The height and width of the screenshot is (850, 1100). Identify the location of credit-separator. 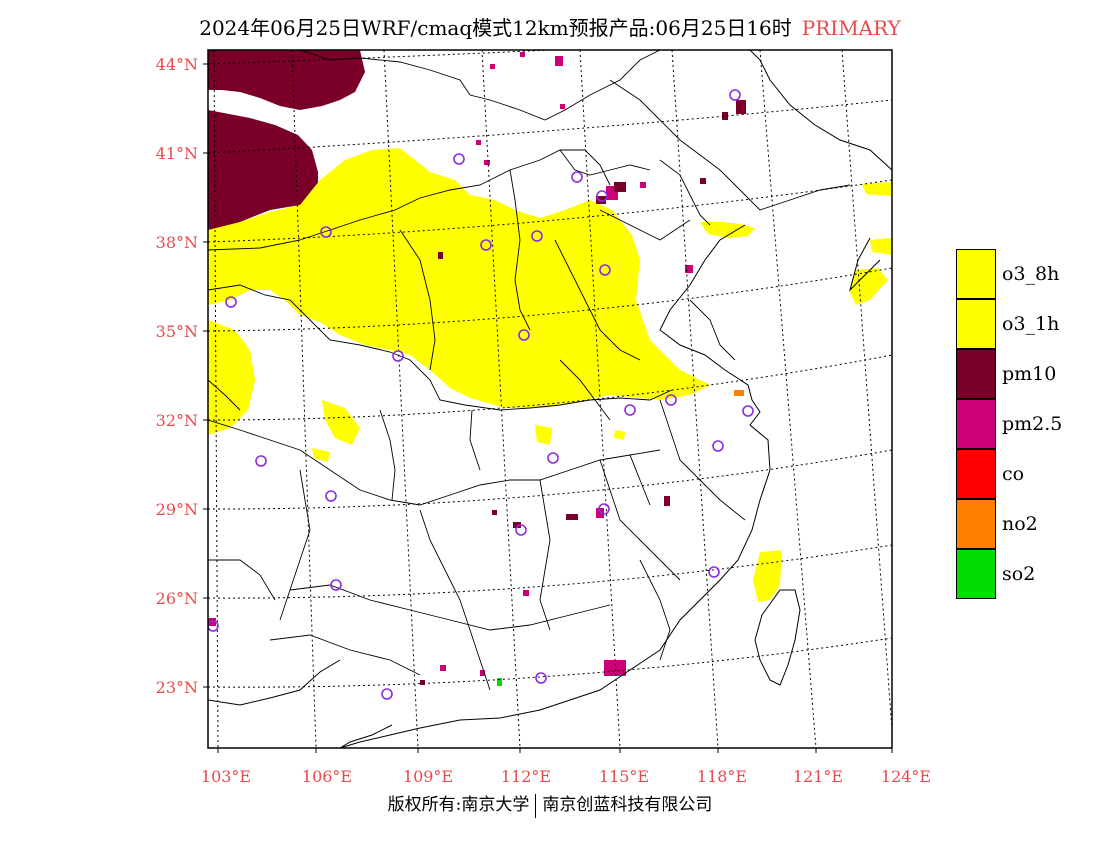
(536, 805).